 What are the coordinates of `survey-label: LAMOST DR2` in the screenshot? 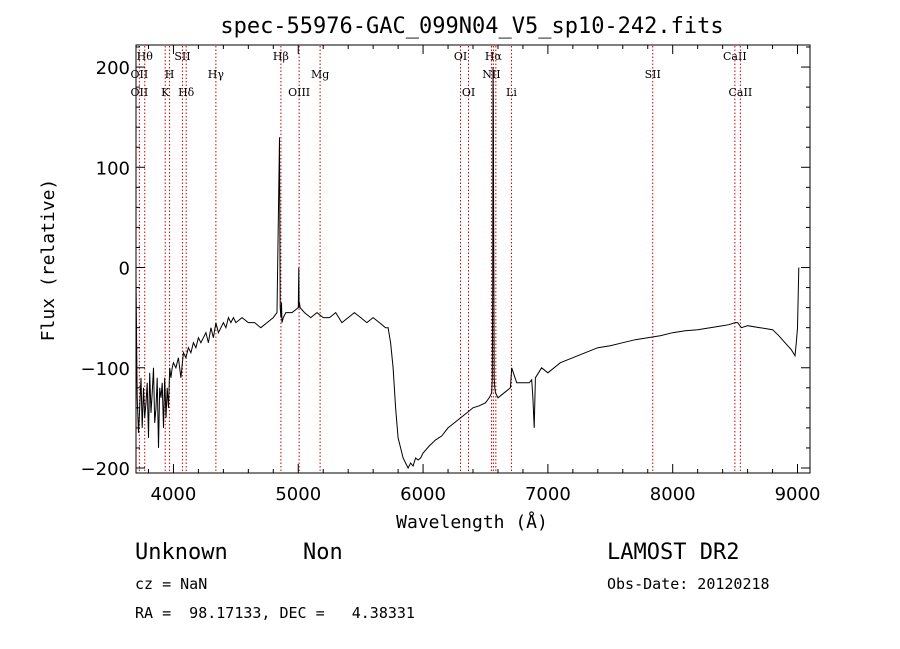 It's located at (673, 552).